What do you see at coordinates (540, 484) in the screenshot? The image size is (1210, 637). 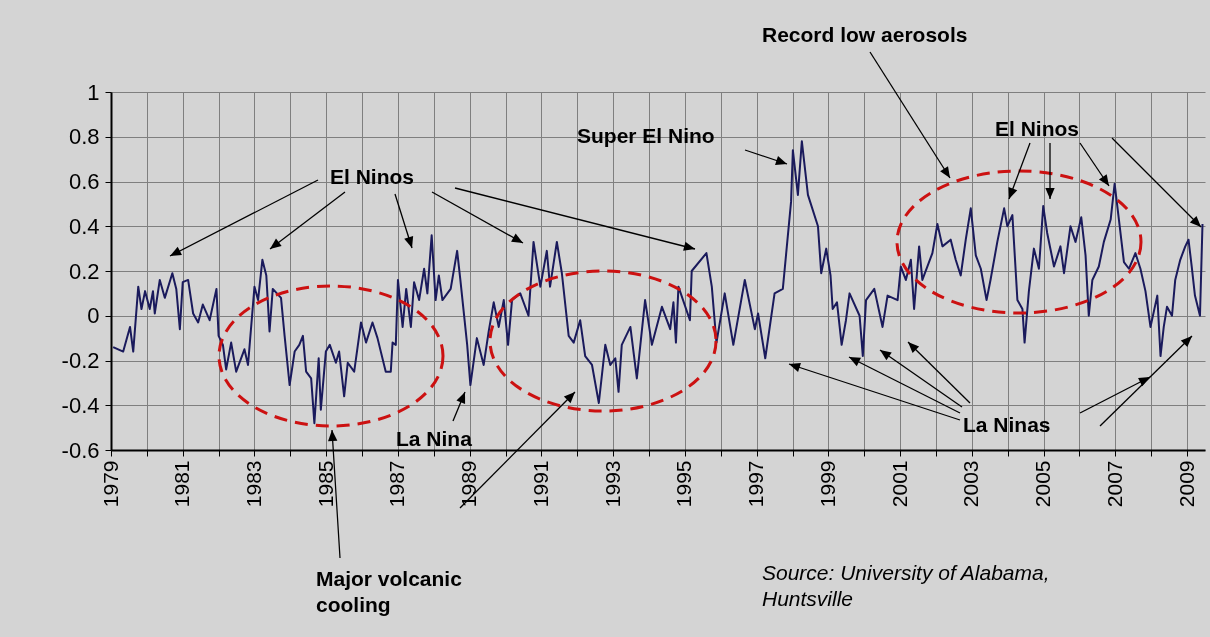 I see `x-tick-label: 1991` at bounding box center [540, 484].